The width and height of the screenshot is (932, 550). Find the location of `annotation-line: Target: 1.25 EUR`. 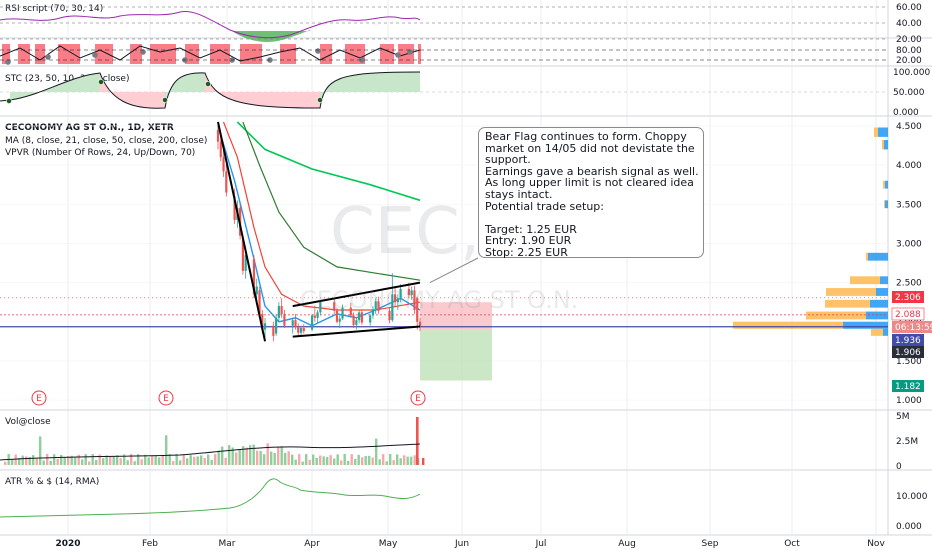

annotation-line: Target: 1.25 EUR is located at coordinates (531, 229).